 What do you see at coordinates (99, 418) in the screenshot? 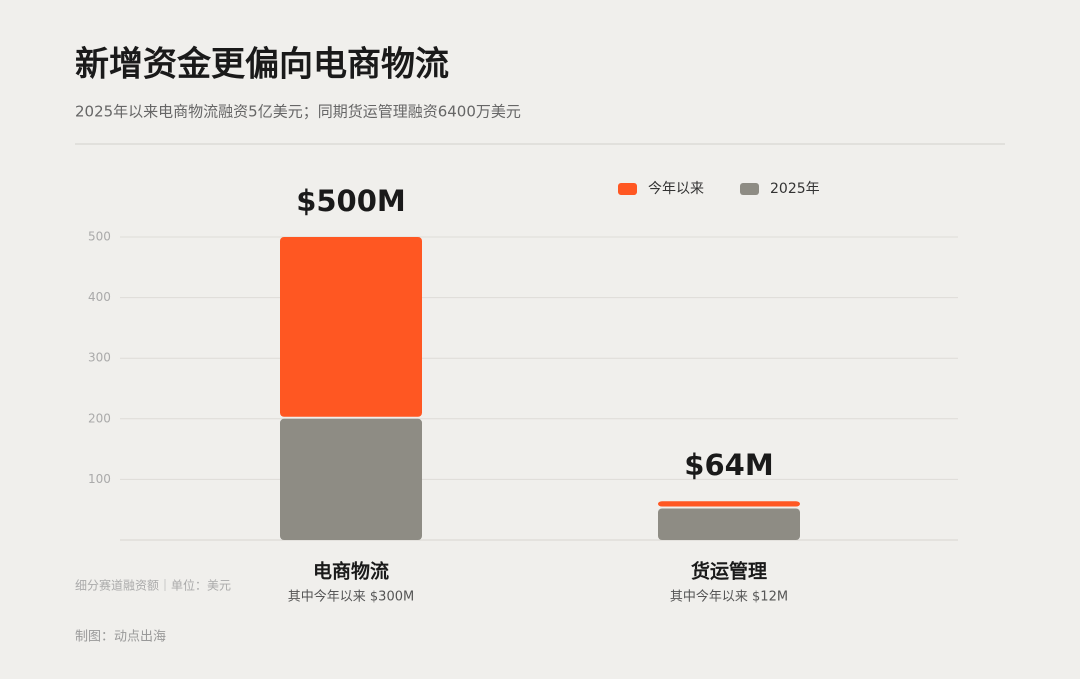
I see `y-tick-label: 200` at bounding box center [99, 418].